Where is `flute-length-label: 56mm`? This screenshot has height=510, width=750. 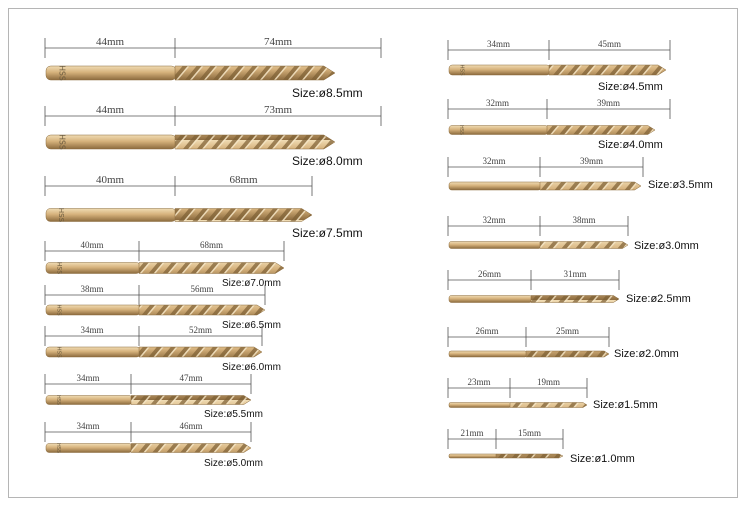
flute-length-label: 56mm is located at coordinates (201, 289).